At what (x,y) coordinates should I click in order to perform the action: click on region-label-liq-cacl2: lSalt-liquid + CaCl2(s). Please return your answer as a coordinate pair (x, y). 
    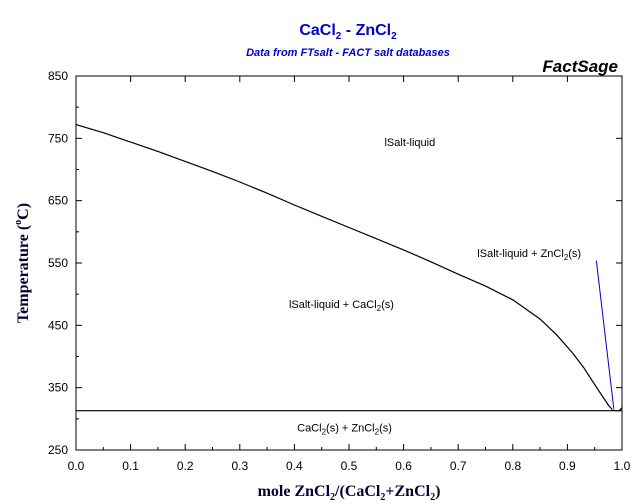
    Looking at the image, I should click on (341, 306).